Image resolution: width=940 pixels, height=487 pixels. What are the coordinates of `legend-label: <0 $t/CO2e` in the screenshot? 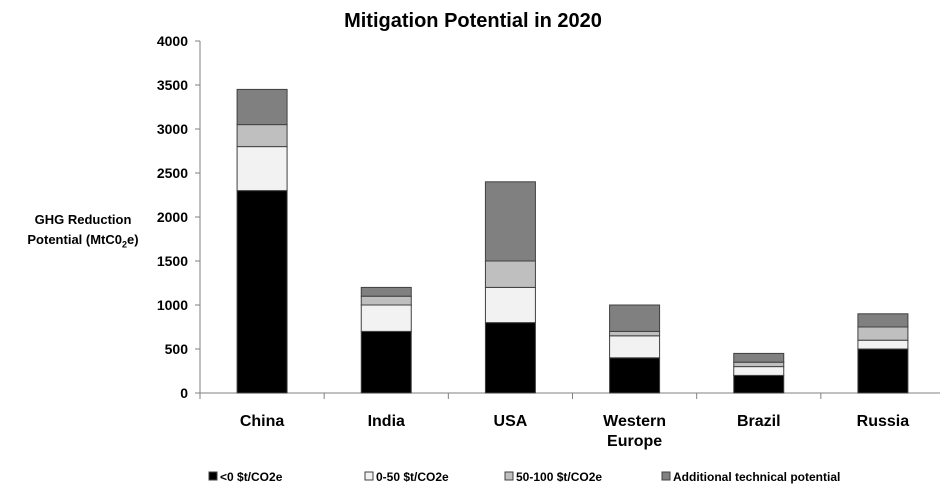 It's located at (251, 477).